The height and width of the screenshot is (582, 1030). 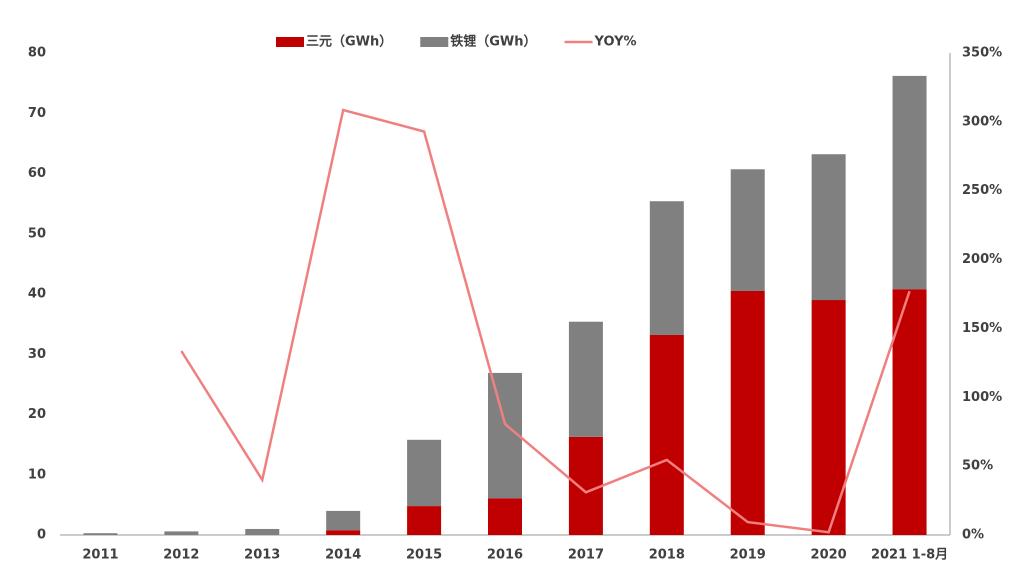 What do you see at coordinates (977, 466) in the screenshot?
I see `y2-tick-label: 50%` at bounding box center [977, 466].